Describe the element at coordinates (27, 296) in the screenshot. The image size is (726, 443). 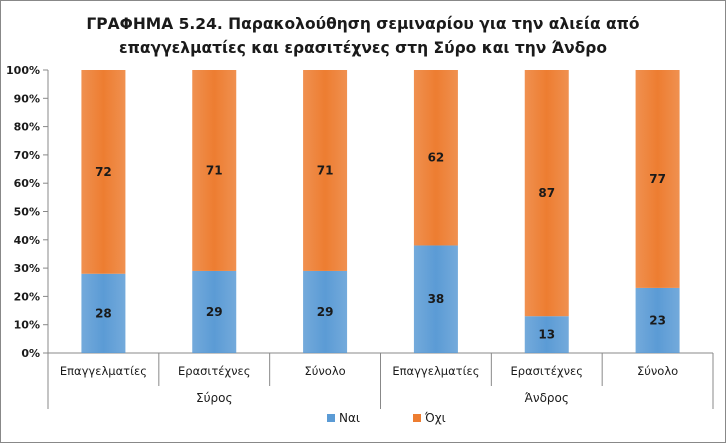
I see `y-tick-label: 20%` at that location.